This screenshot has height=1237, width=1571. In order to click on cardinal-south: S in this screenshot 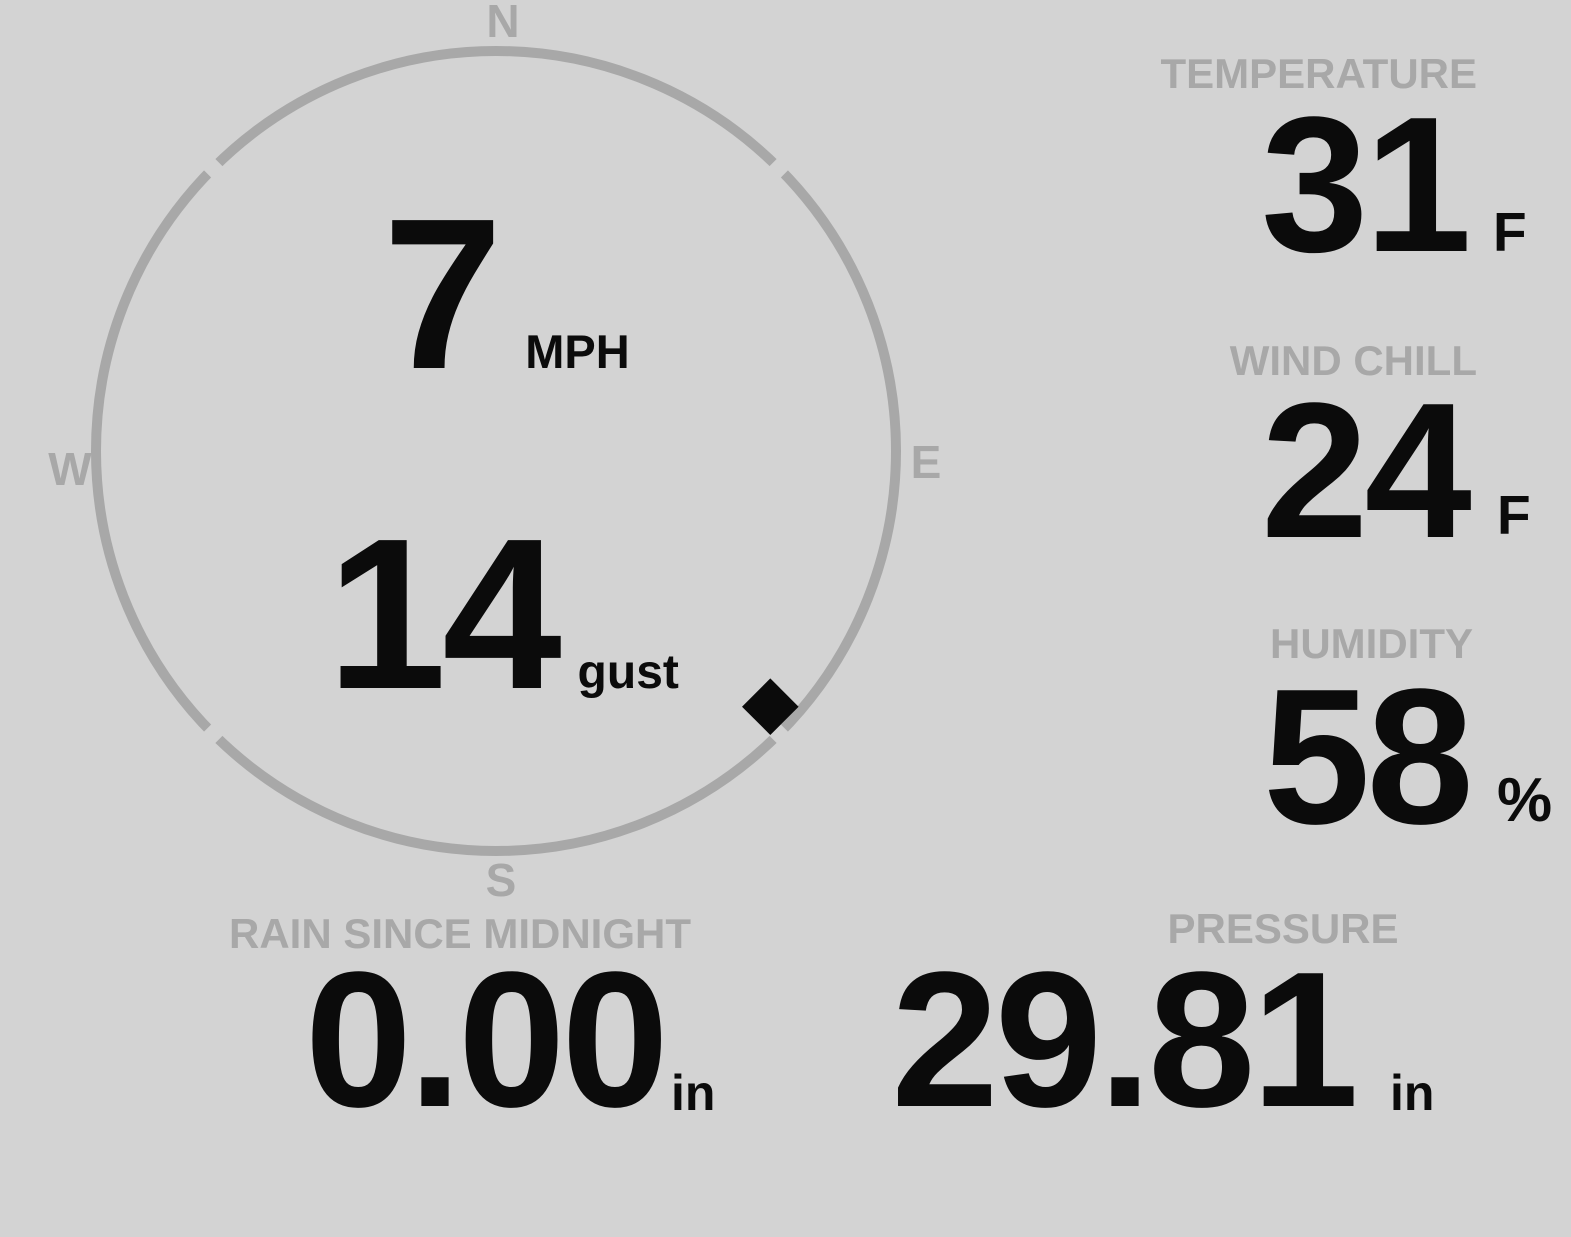, I will do `click(501, 880)`.